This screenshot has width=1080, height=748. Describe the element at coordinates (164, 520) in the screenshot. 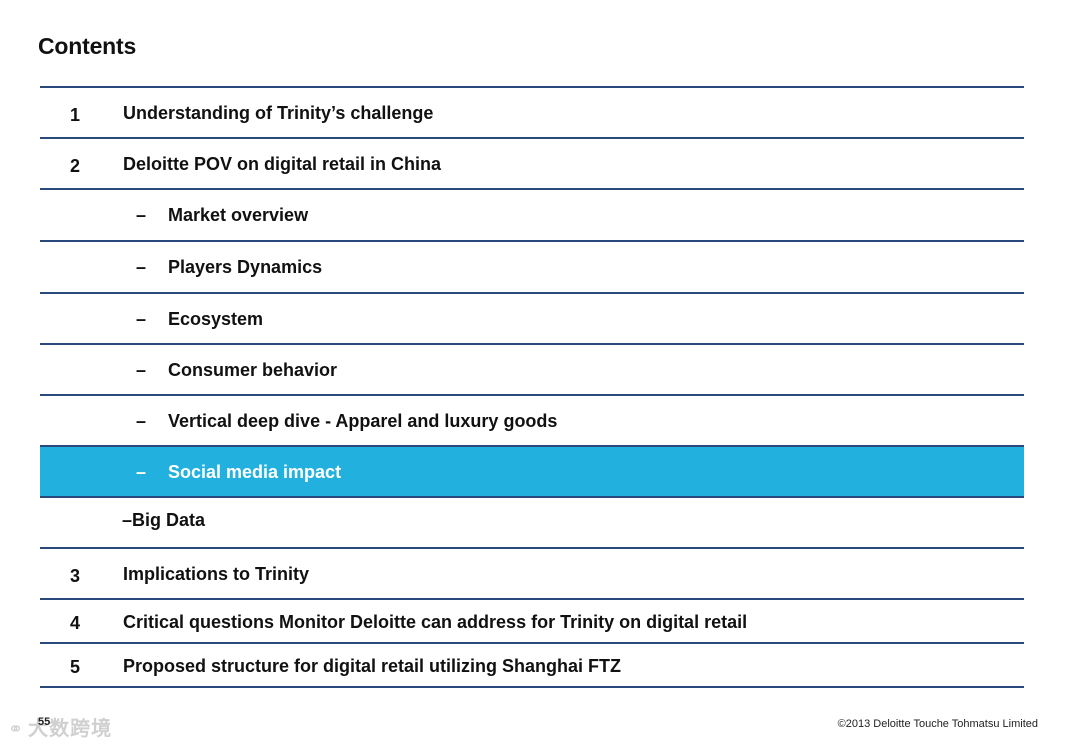

I see `toc-sublabel: –Big Data` at that location.